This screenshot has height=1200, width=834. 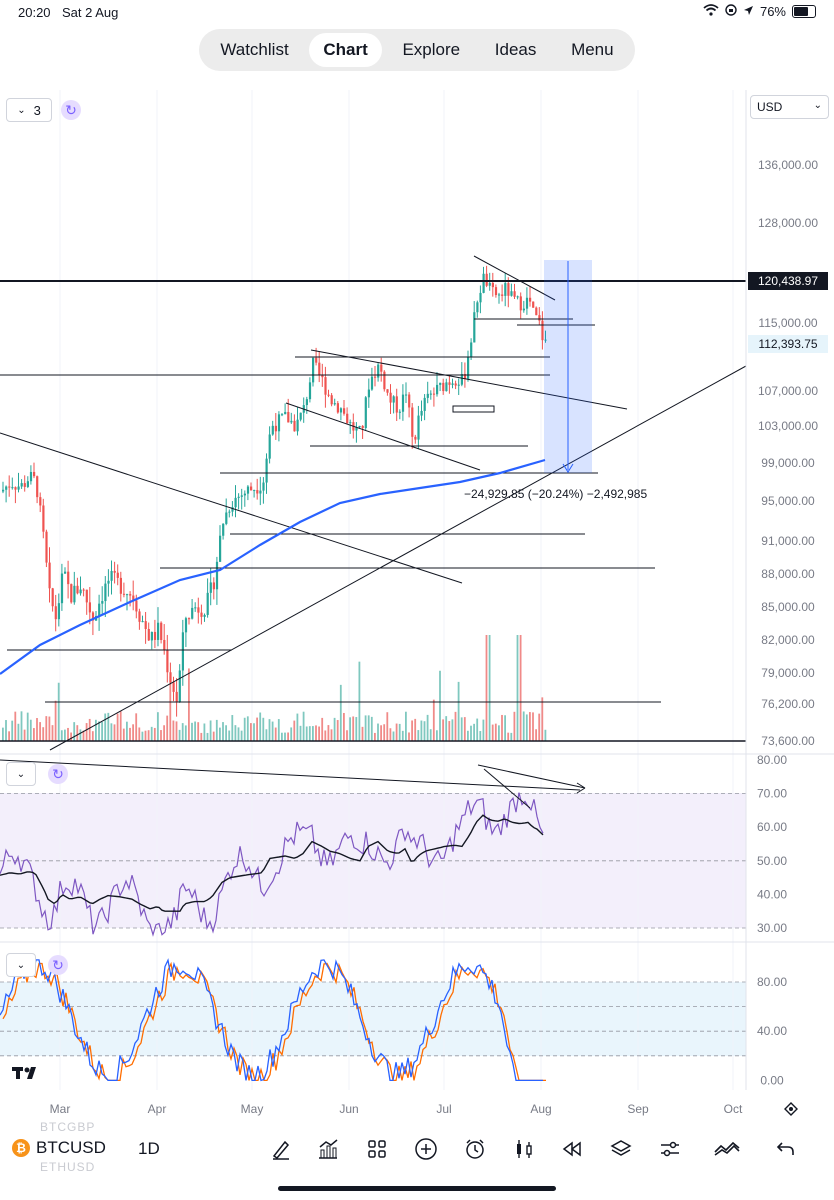 What do you see at coordinates (785, 1149) in the screenshot?
I see `undo-icon` at bounding box center [785, 1149].